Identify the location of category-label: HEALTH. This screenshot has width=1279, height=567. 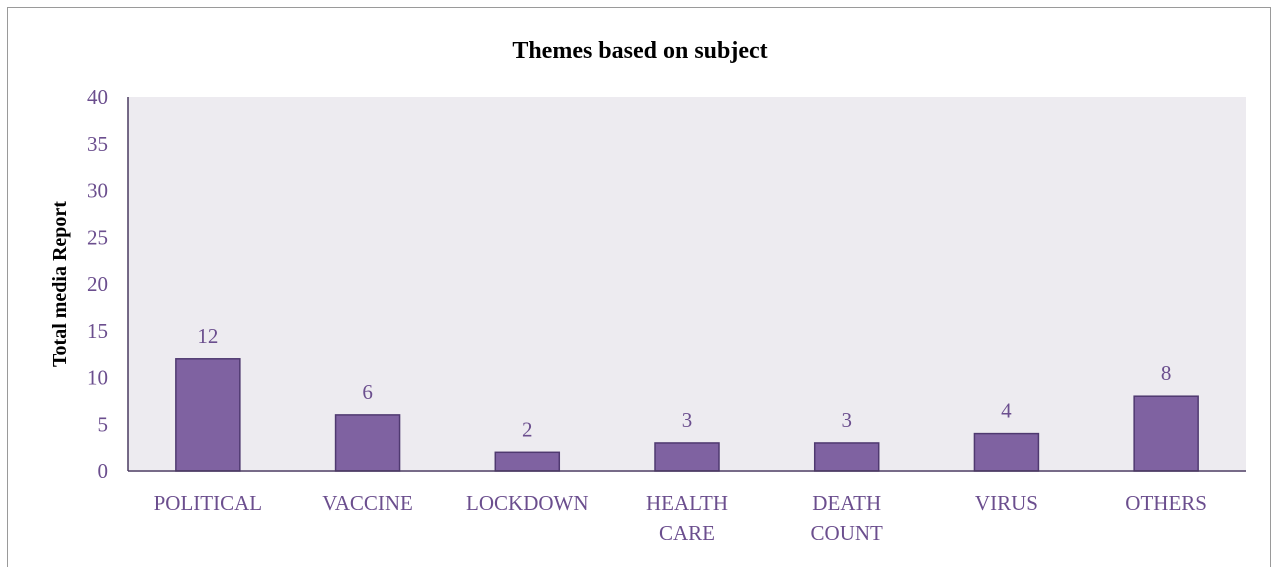
(687, 503).